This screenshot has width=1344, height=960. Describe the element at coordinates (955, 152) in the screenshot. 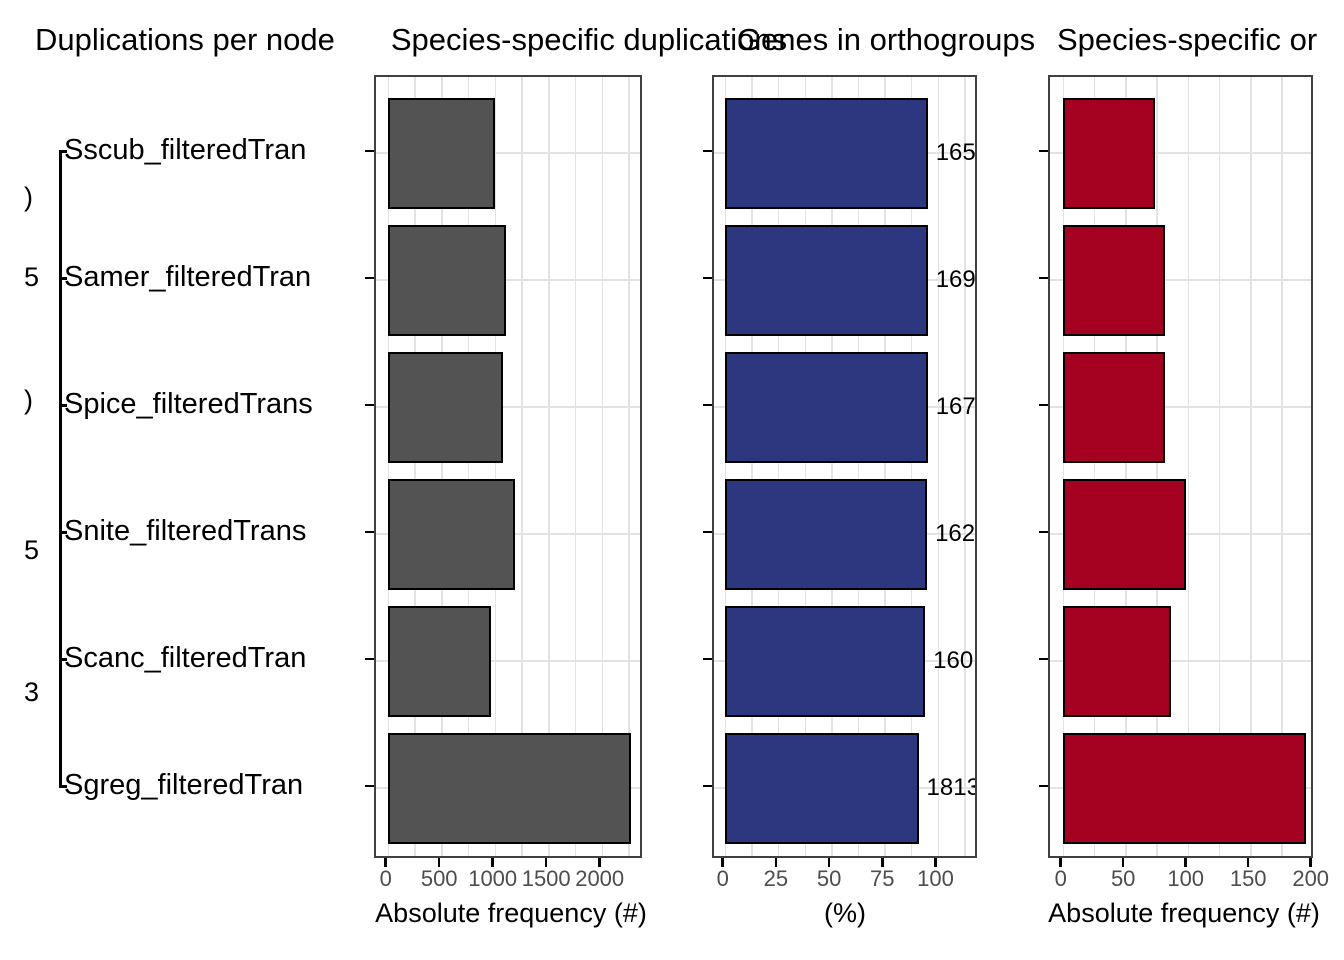

I see `bar-value-label: 165` at that location.